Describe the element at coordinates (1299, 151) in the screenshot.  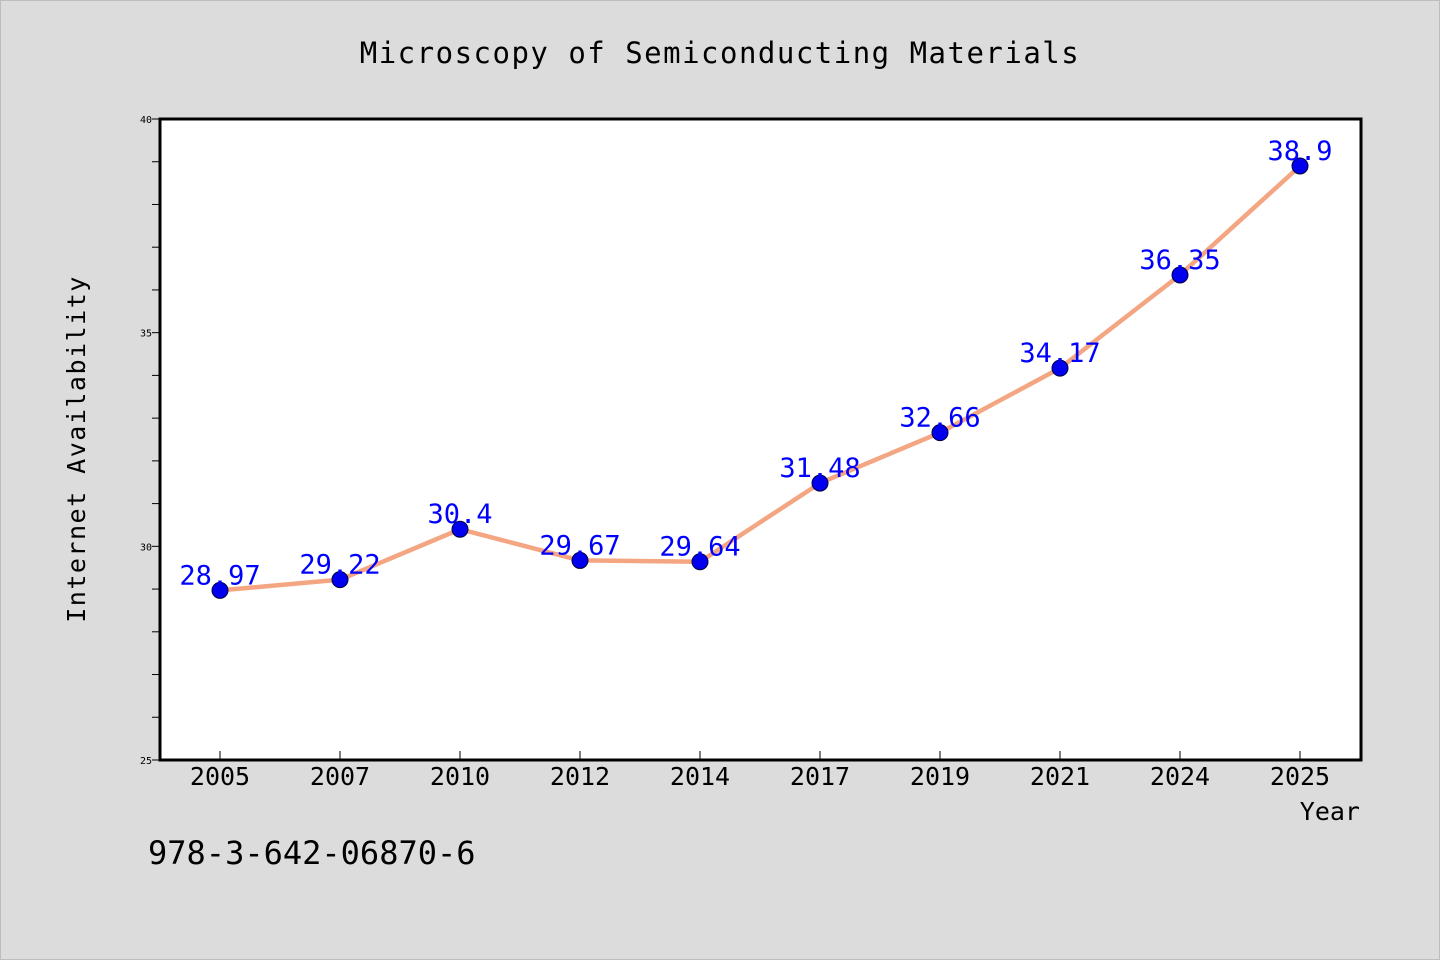
I see `data-label: 38.9` at that location.